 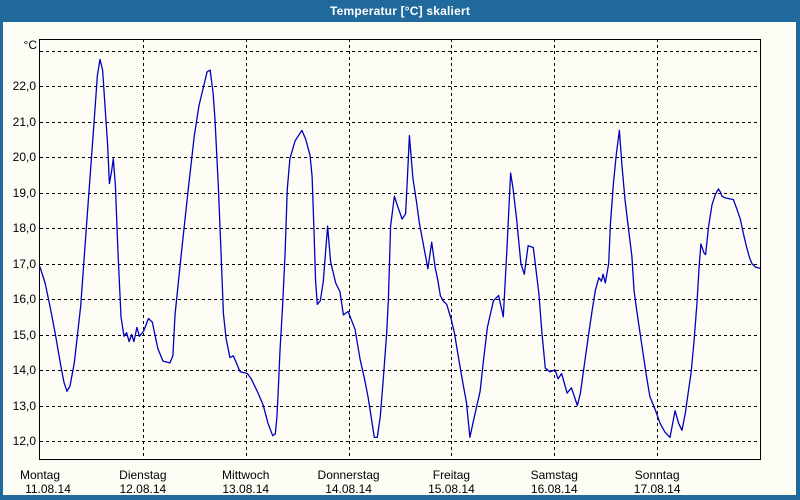 What do you see at coordinates (25, 157) in the screenshot?
I see `y-tick-label: 20,0` at bounding box center [25, 157].